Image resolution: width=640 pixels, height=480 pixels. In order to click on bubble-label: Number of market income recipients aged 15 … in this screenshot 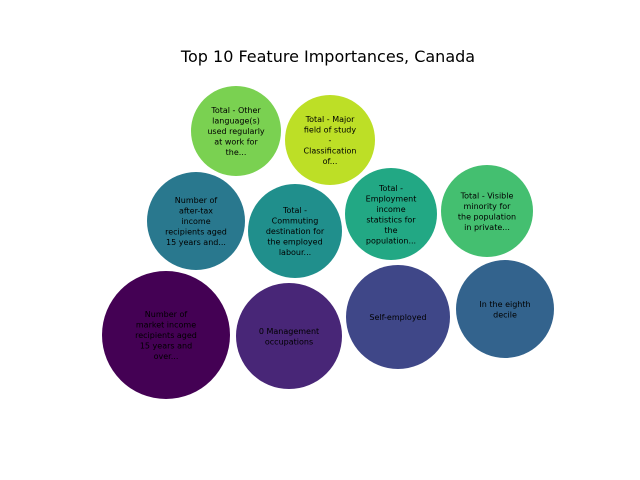, I will do `click(166, 335)`.